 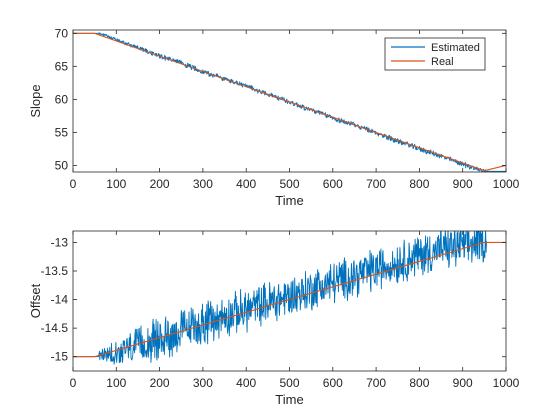 What do you see at coordinates (62, 132) in the screenshot?
I see `y-tick-label: 55` at bounding box center [62, 132].